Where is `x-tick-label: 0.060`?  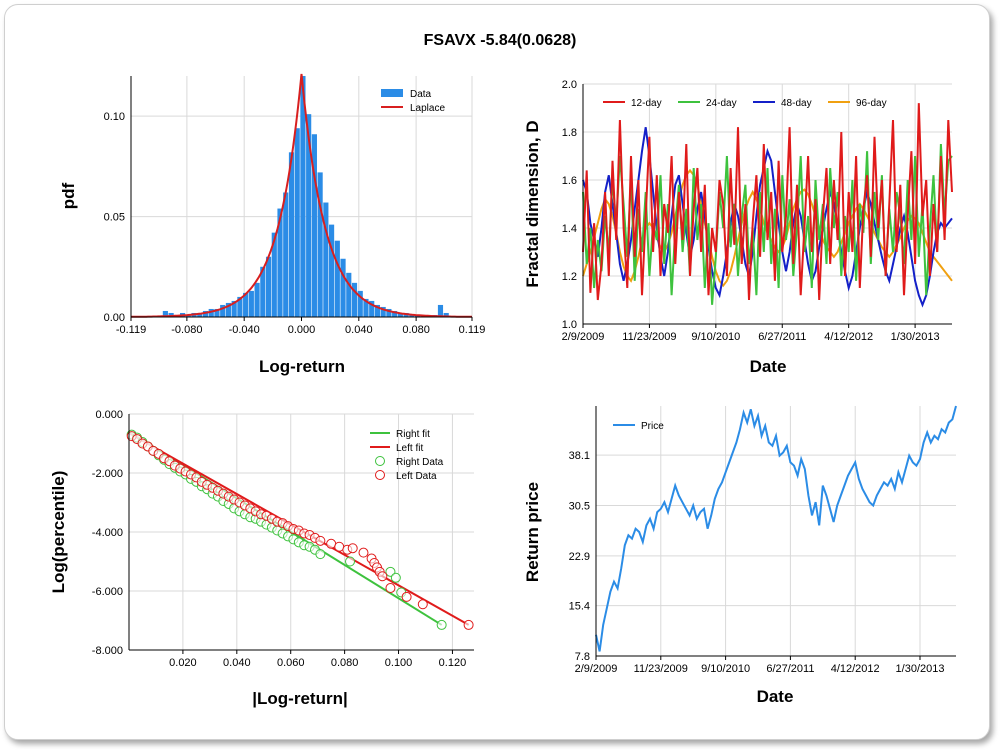
x-tick-label: 0.060 is located at coordinates (291, 663).